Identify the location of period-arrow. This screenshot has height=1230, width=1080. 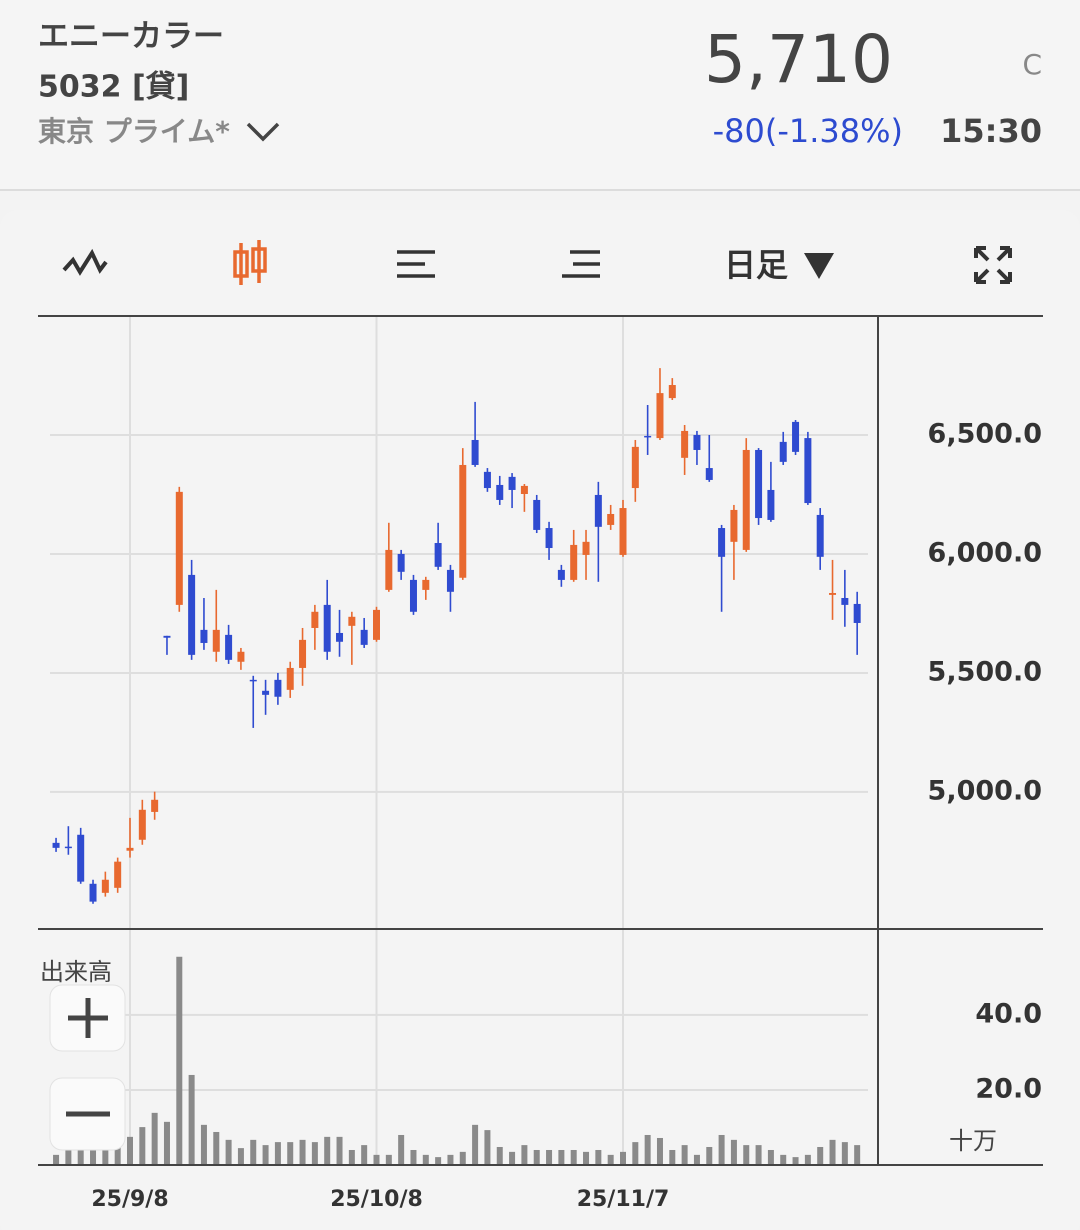
(819, 266).